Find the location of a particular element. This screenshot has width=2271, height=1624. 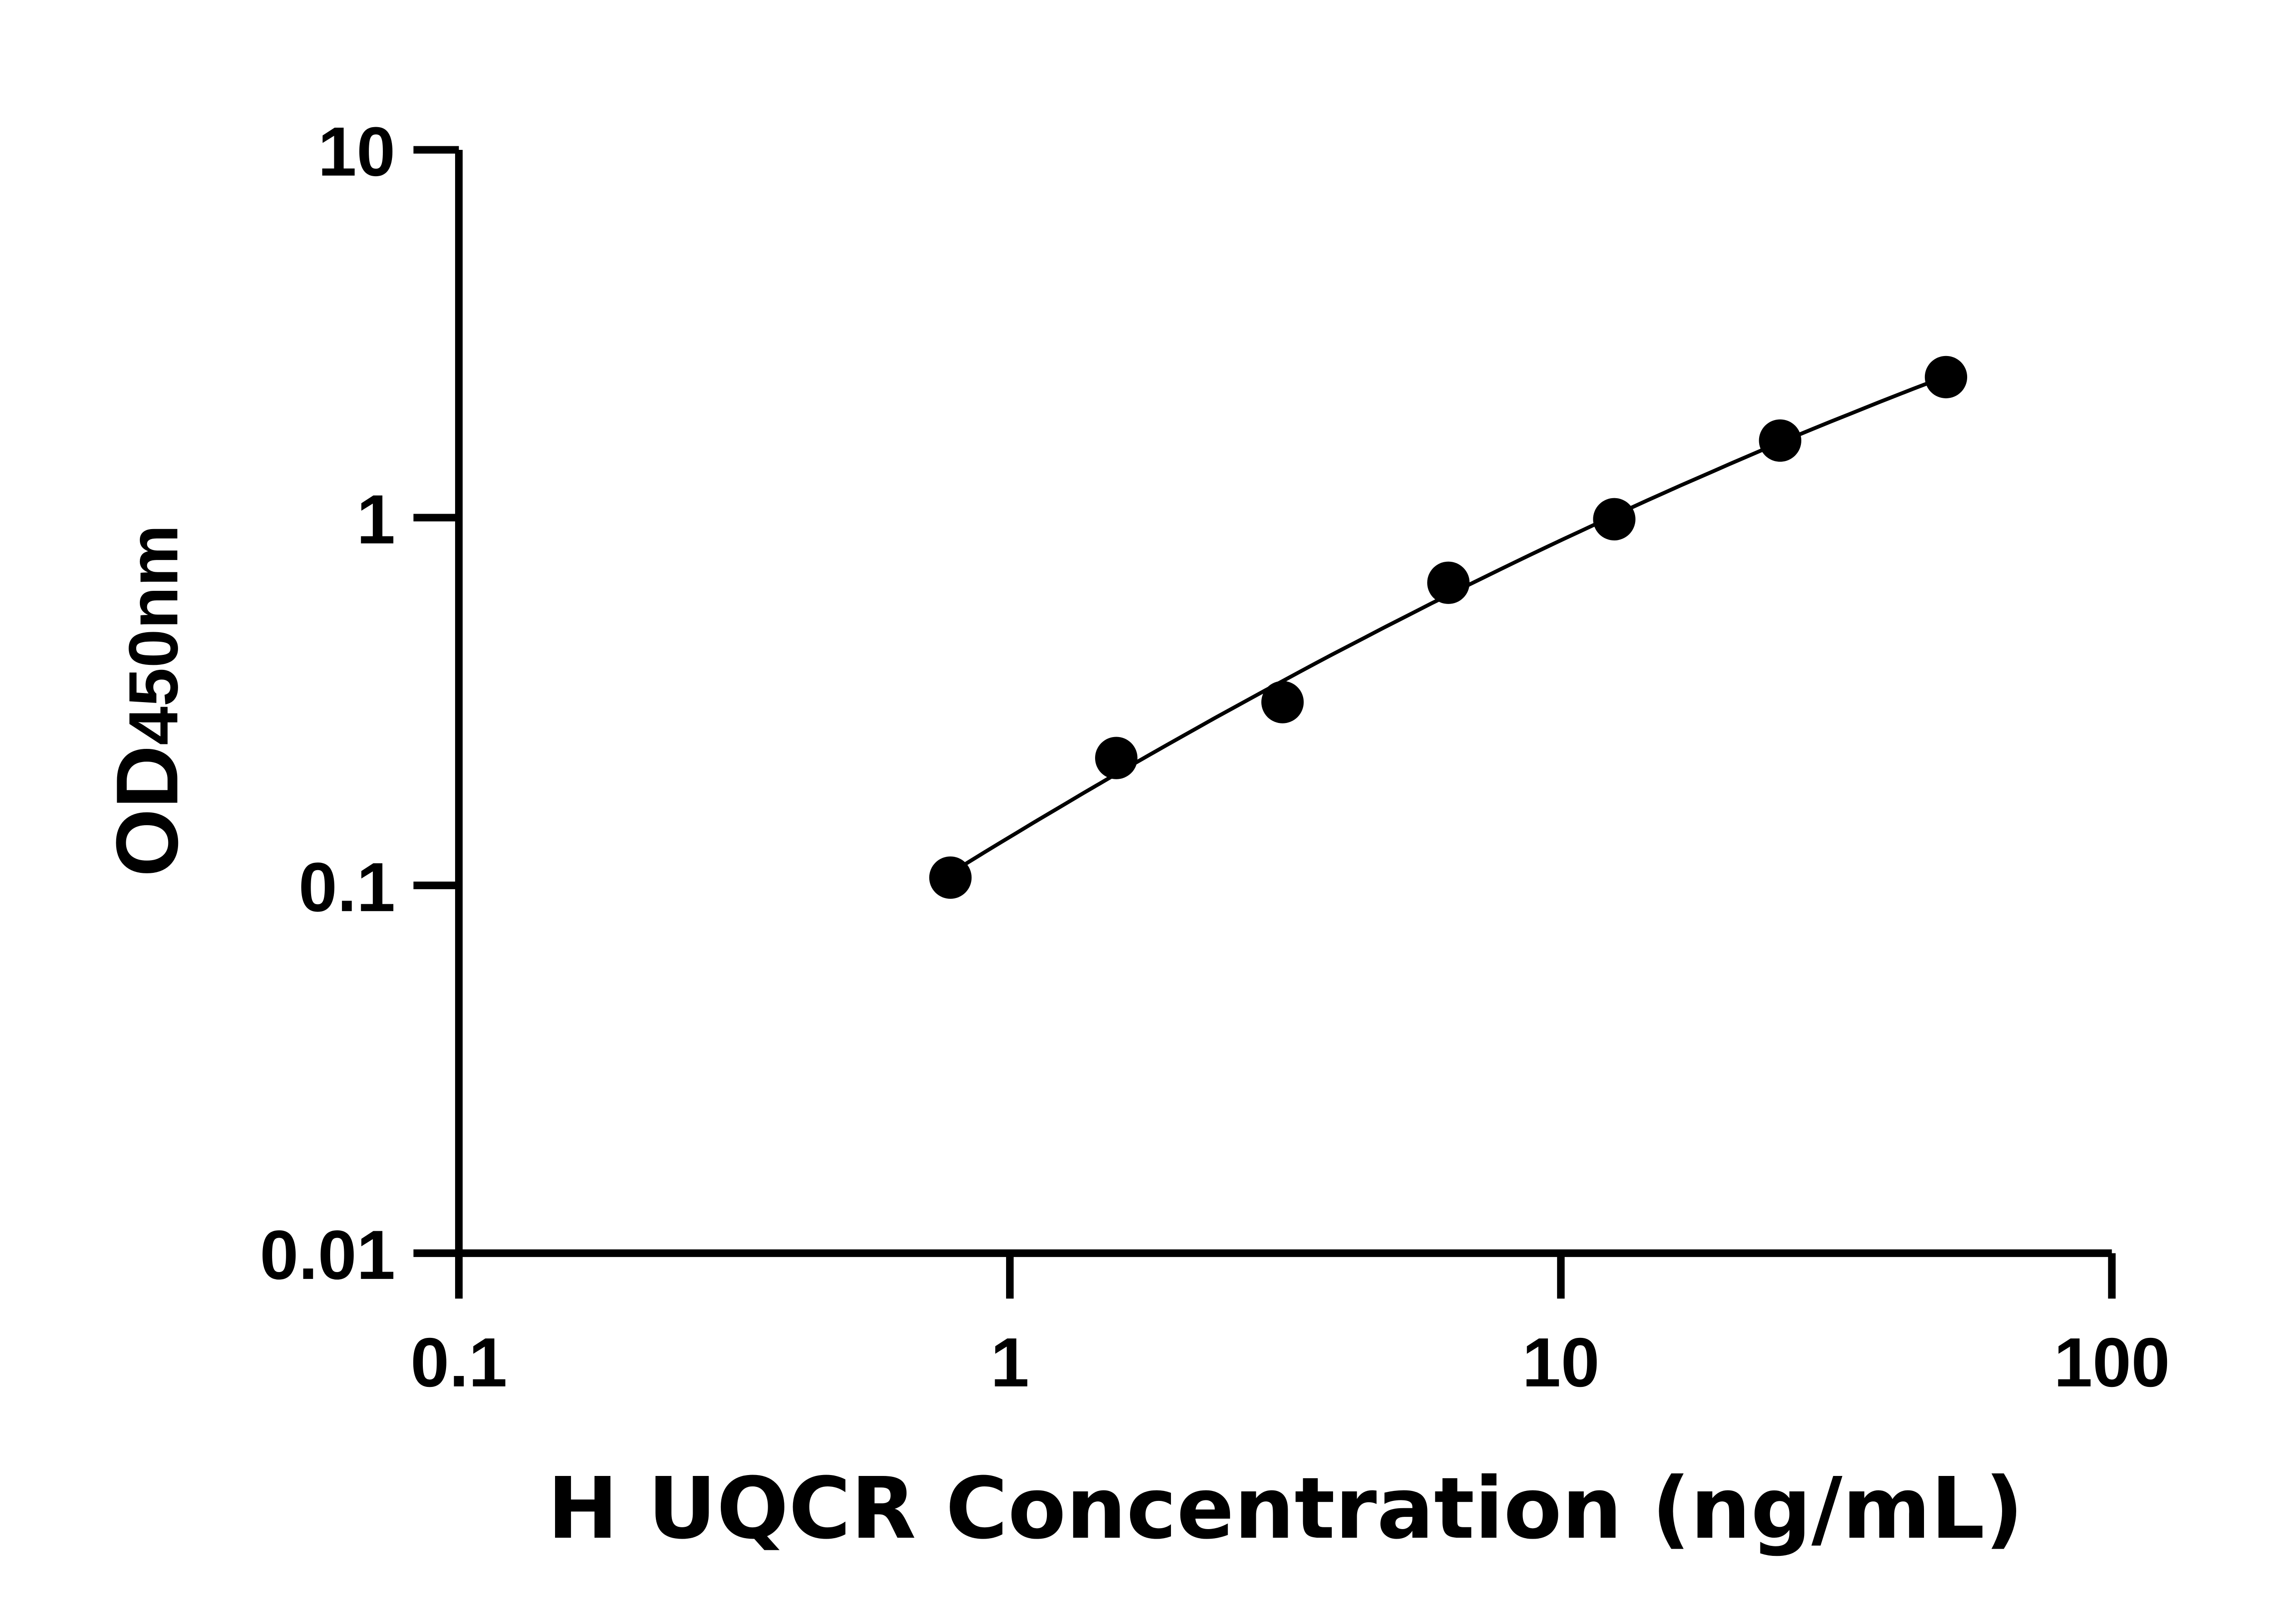

y-axis-label: OD450nm is located at coordinates (147, 701).